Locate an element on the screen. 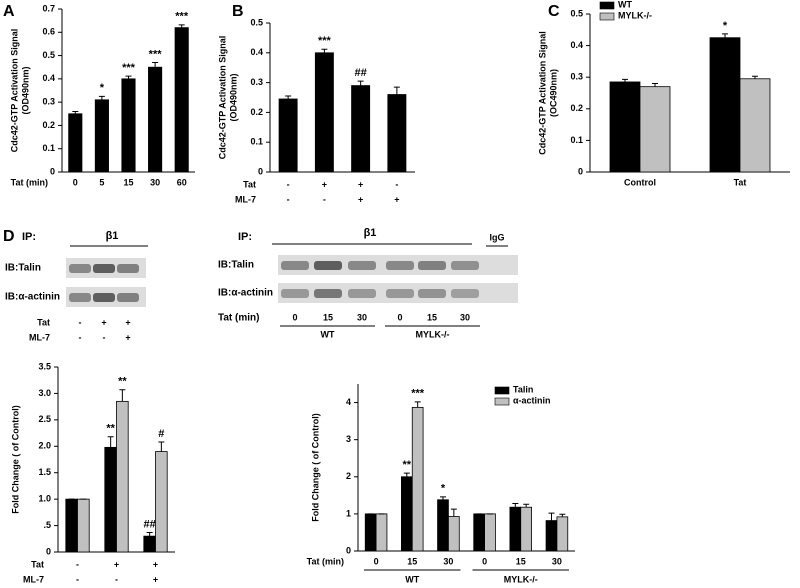 The width and height of the screenshot is (800, 588). y-tick-label: 1 is located at coordinates (348, 513).